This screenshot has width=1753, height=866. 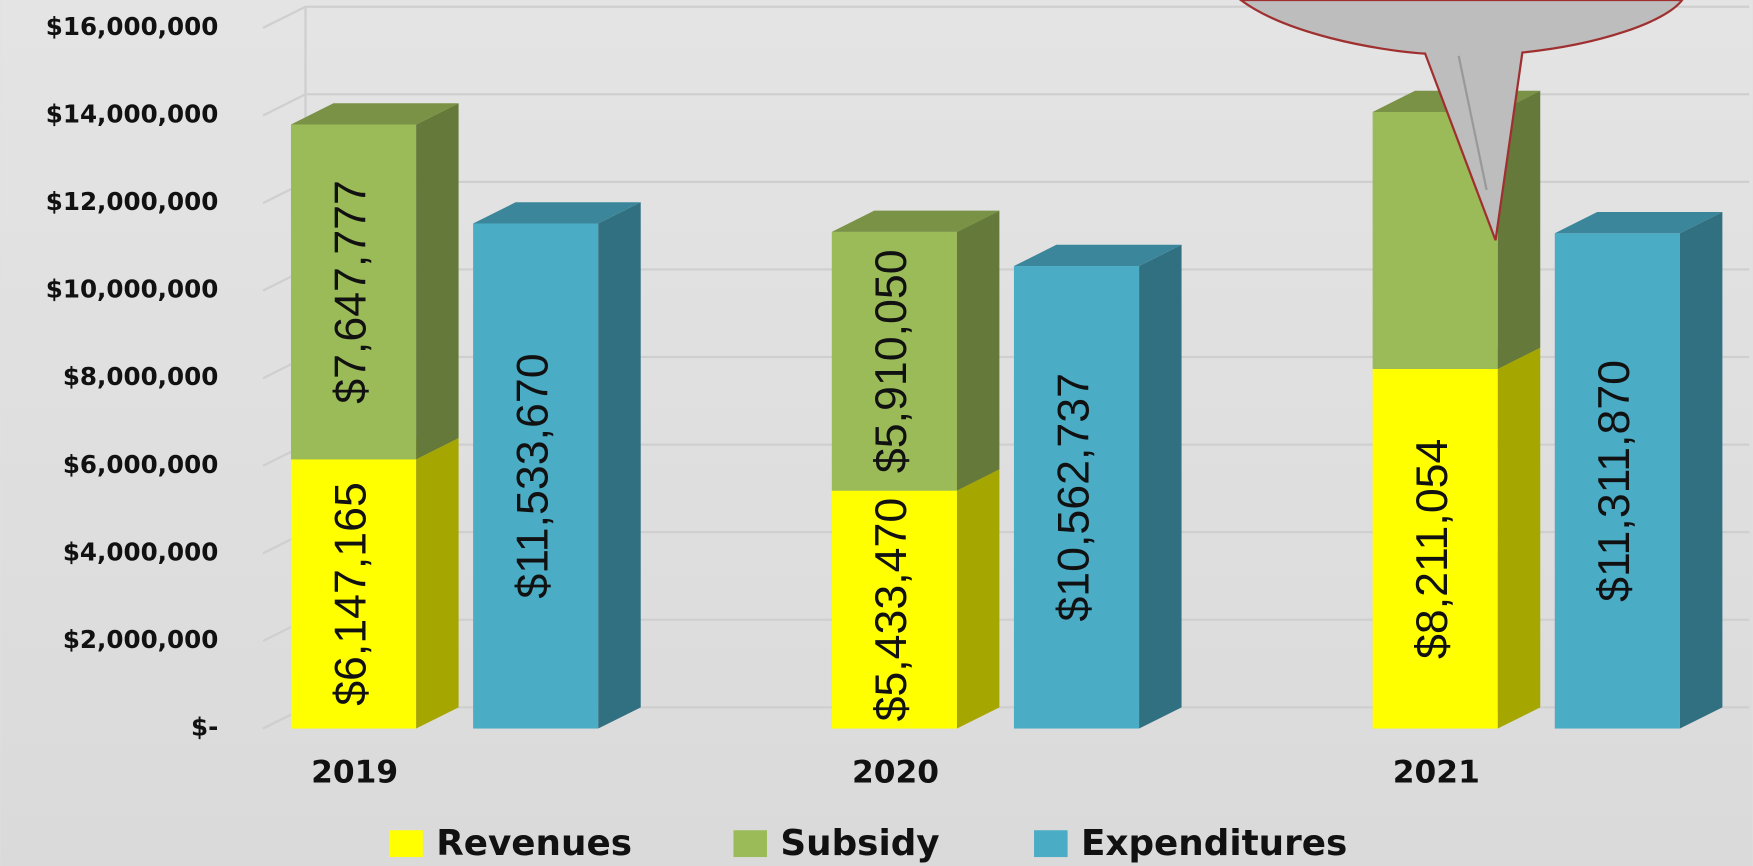 What do you see at coordinates (141, 464) in the screenshot?
I see `y-tick-label: $6,000,000` at bounding box center [141, 464].